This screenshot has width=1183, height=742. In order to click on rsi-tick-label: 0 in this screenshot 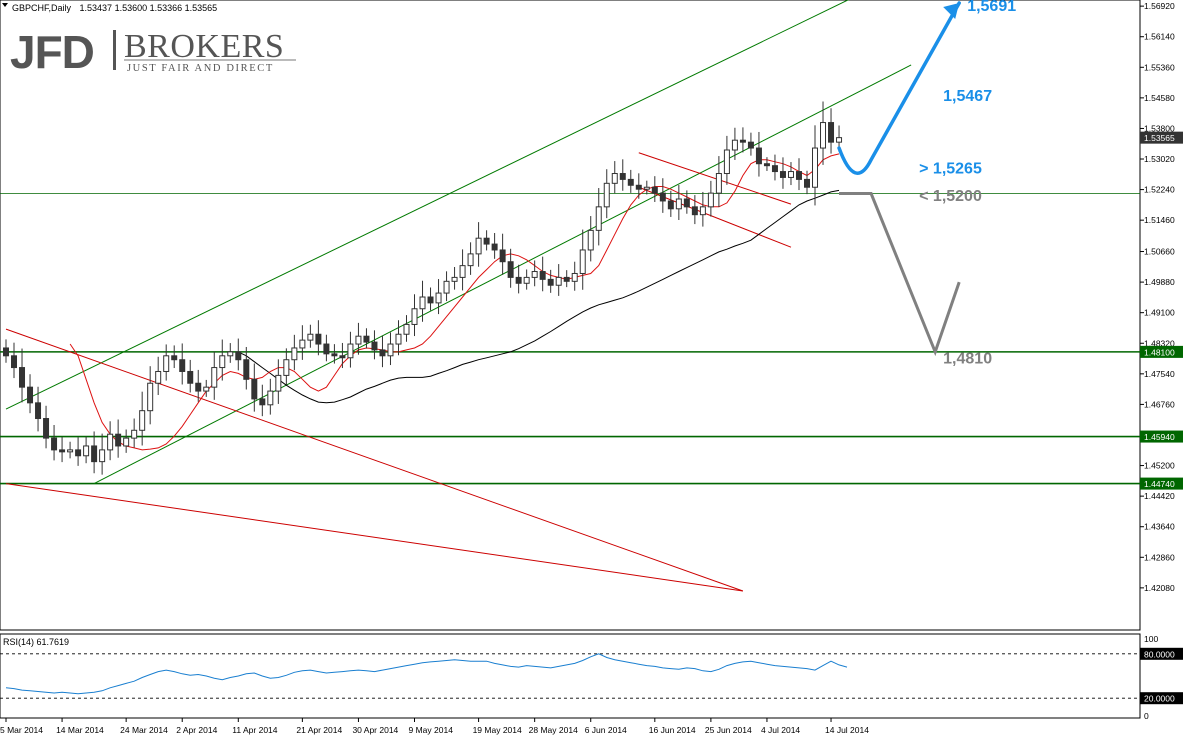, I will do `click(1146, 716)`.